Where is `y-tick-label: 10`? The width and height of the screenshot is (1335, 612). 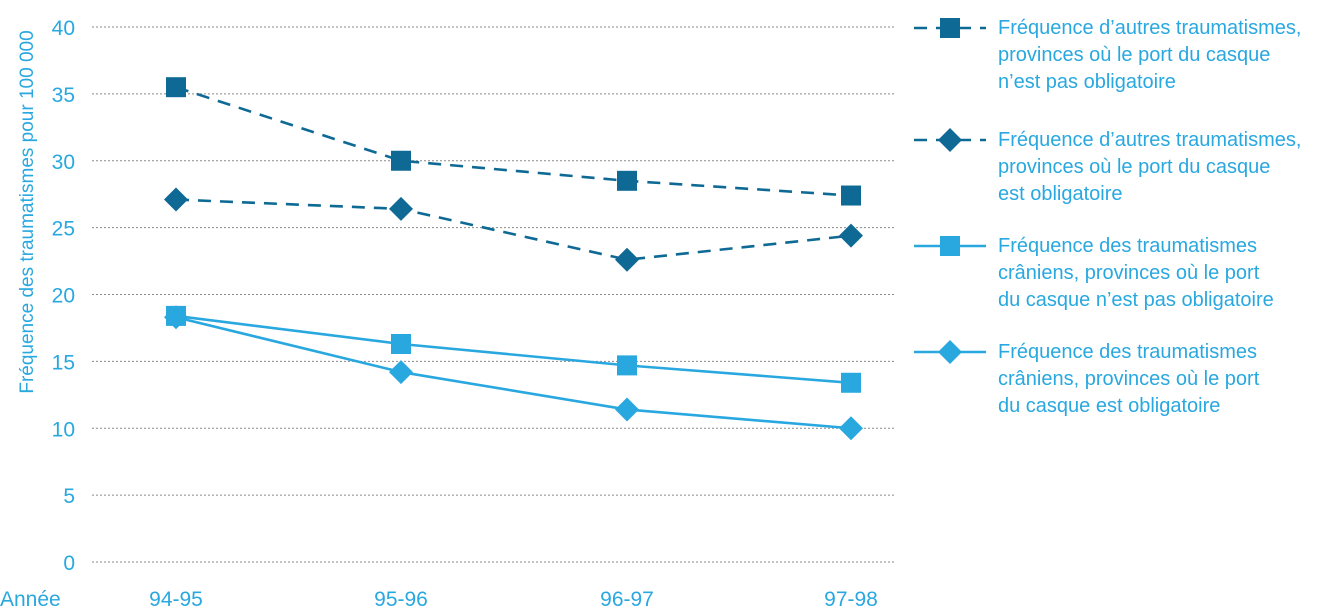
y-tick-label: 10 is located at coordinates (63, 429).